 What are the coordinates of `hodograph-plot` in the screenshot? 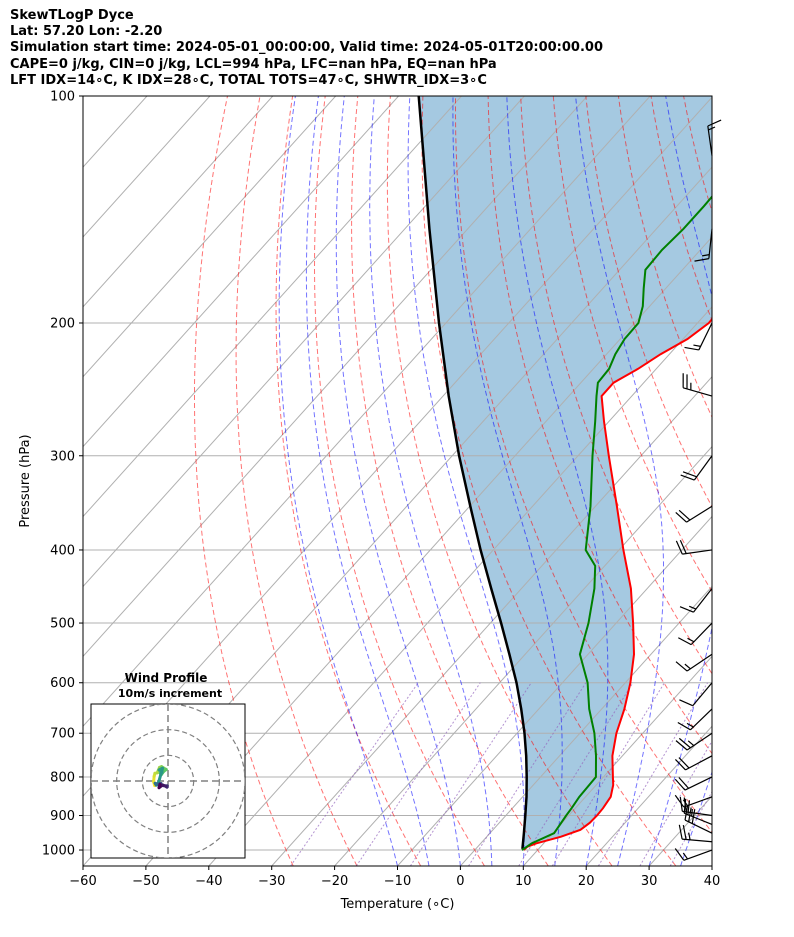 It's located at (168, 781).